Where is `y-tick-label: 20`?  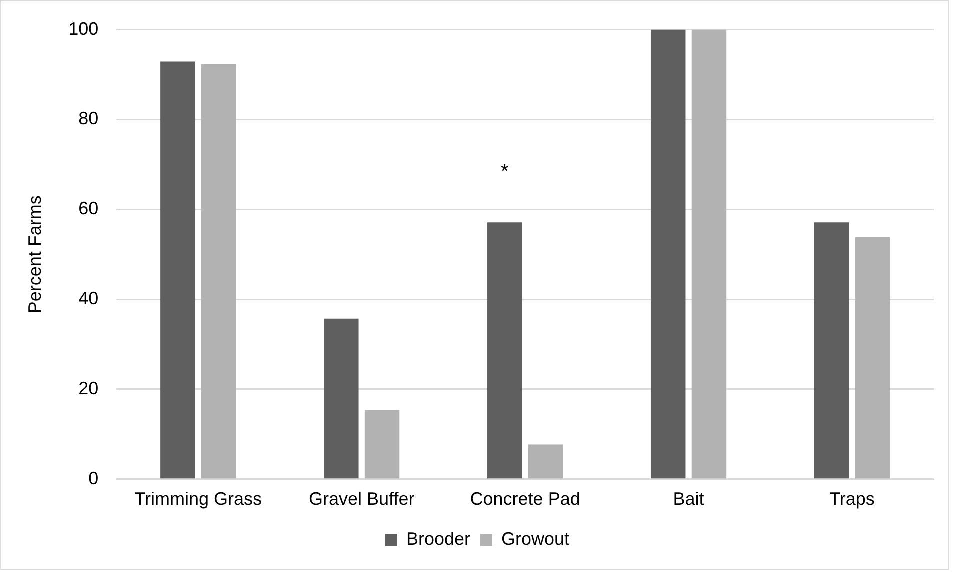 y-tick-label: 20 is located at coordinates (88, 388).